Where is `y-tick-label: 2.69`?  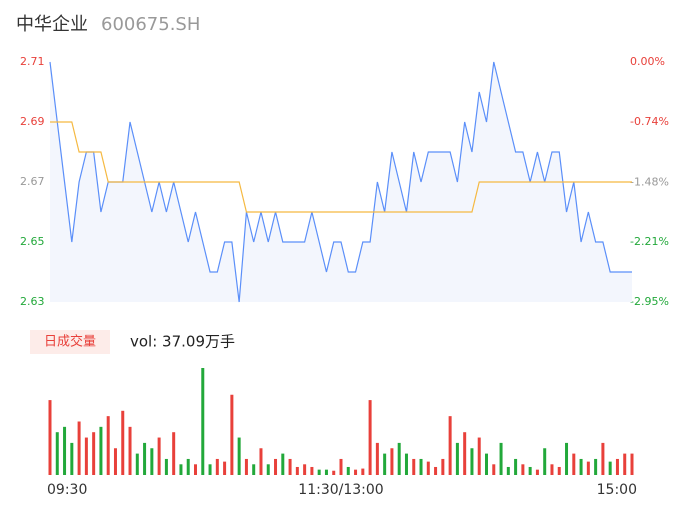
y-tick-label: 2.69 is located at coordinates (32, 121).